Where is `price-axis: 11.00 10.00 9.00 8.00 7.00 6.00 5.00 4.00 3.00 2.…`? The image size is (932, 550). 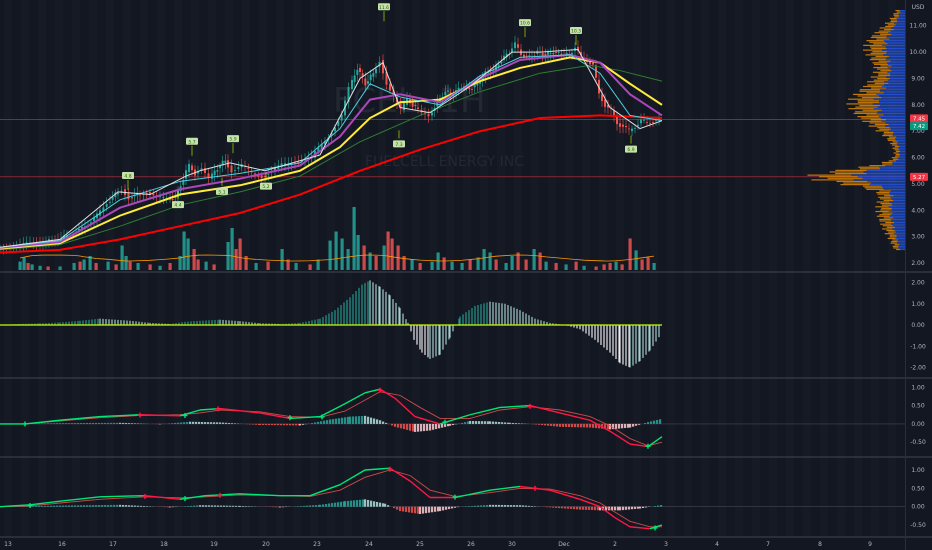 price-axis: 11.00 10.00 9.00 8.00 7.00 6.00 5.00 4.00 3.00 2.… is located at coordinates (918, 145).